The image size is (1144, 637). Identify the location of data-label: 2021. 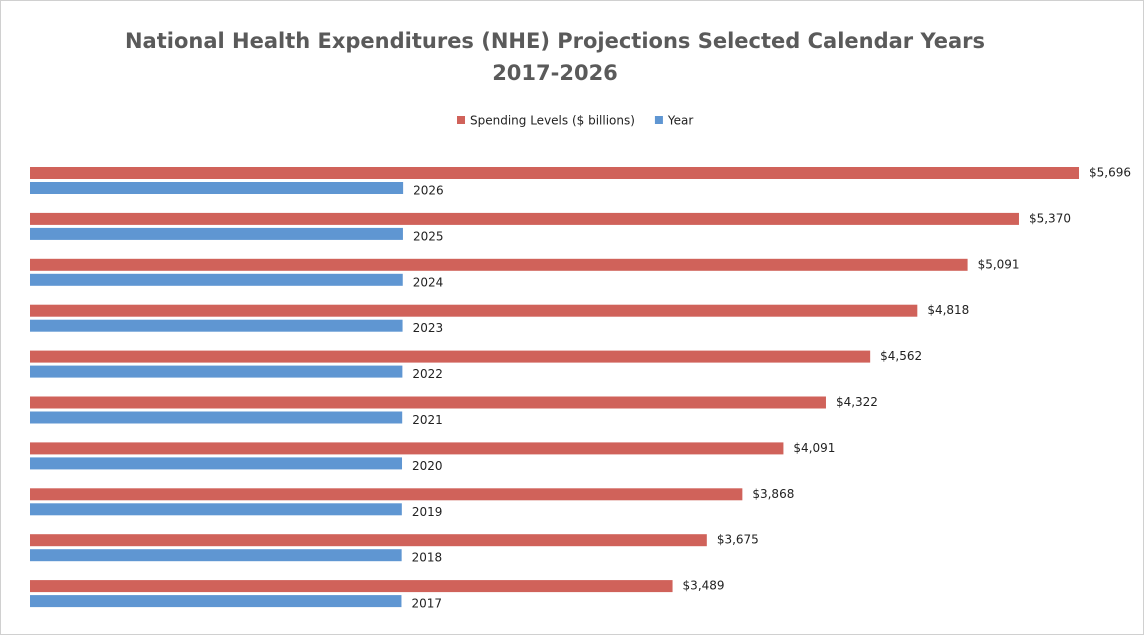
(427, 420).